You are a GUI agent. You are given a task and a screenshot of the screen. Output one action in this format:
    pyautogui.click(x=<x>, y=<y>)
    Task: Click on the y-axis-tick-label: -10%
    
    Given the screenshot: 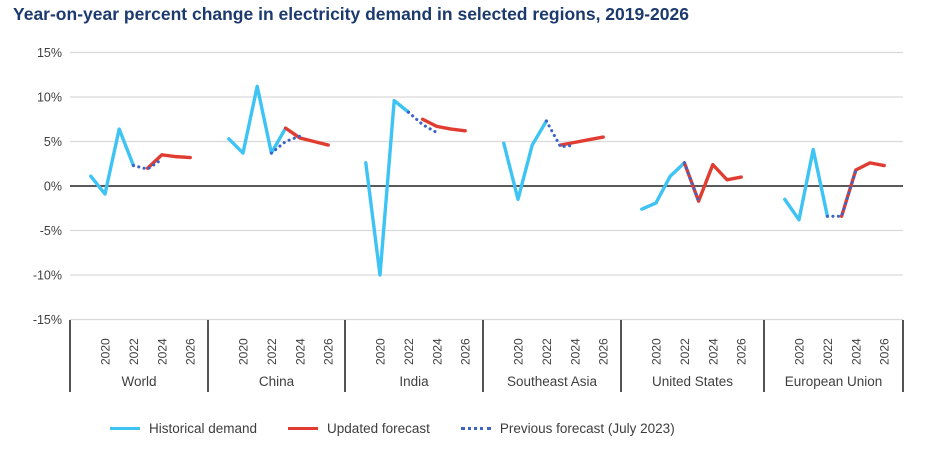 What is the action you would take?
    pyautogui.click(x=47, y=276)
    